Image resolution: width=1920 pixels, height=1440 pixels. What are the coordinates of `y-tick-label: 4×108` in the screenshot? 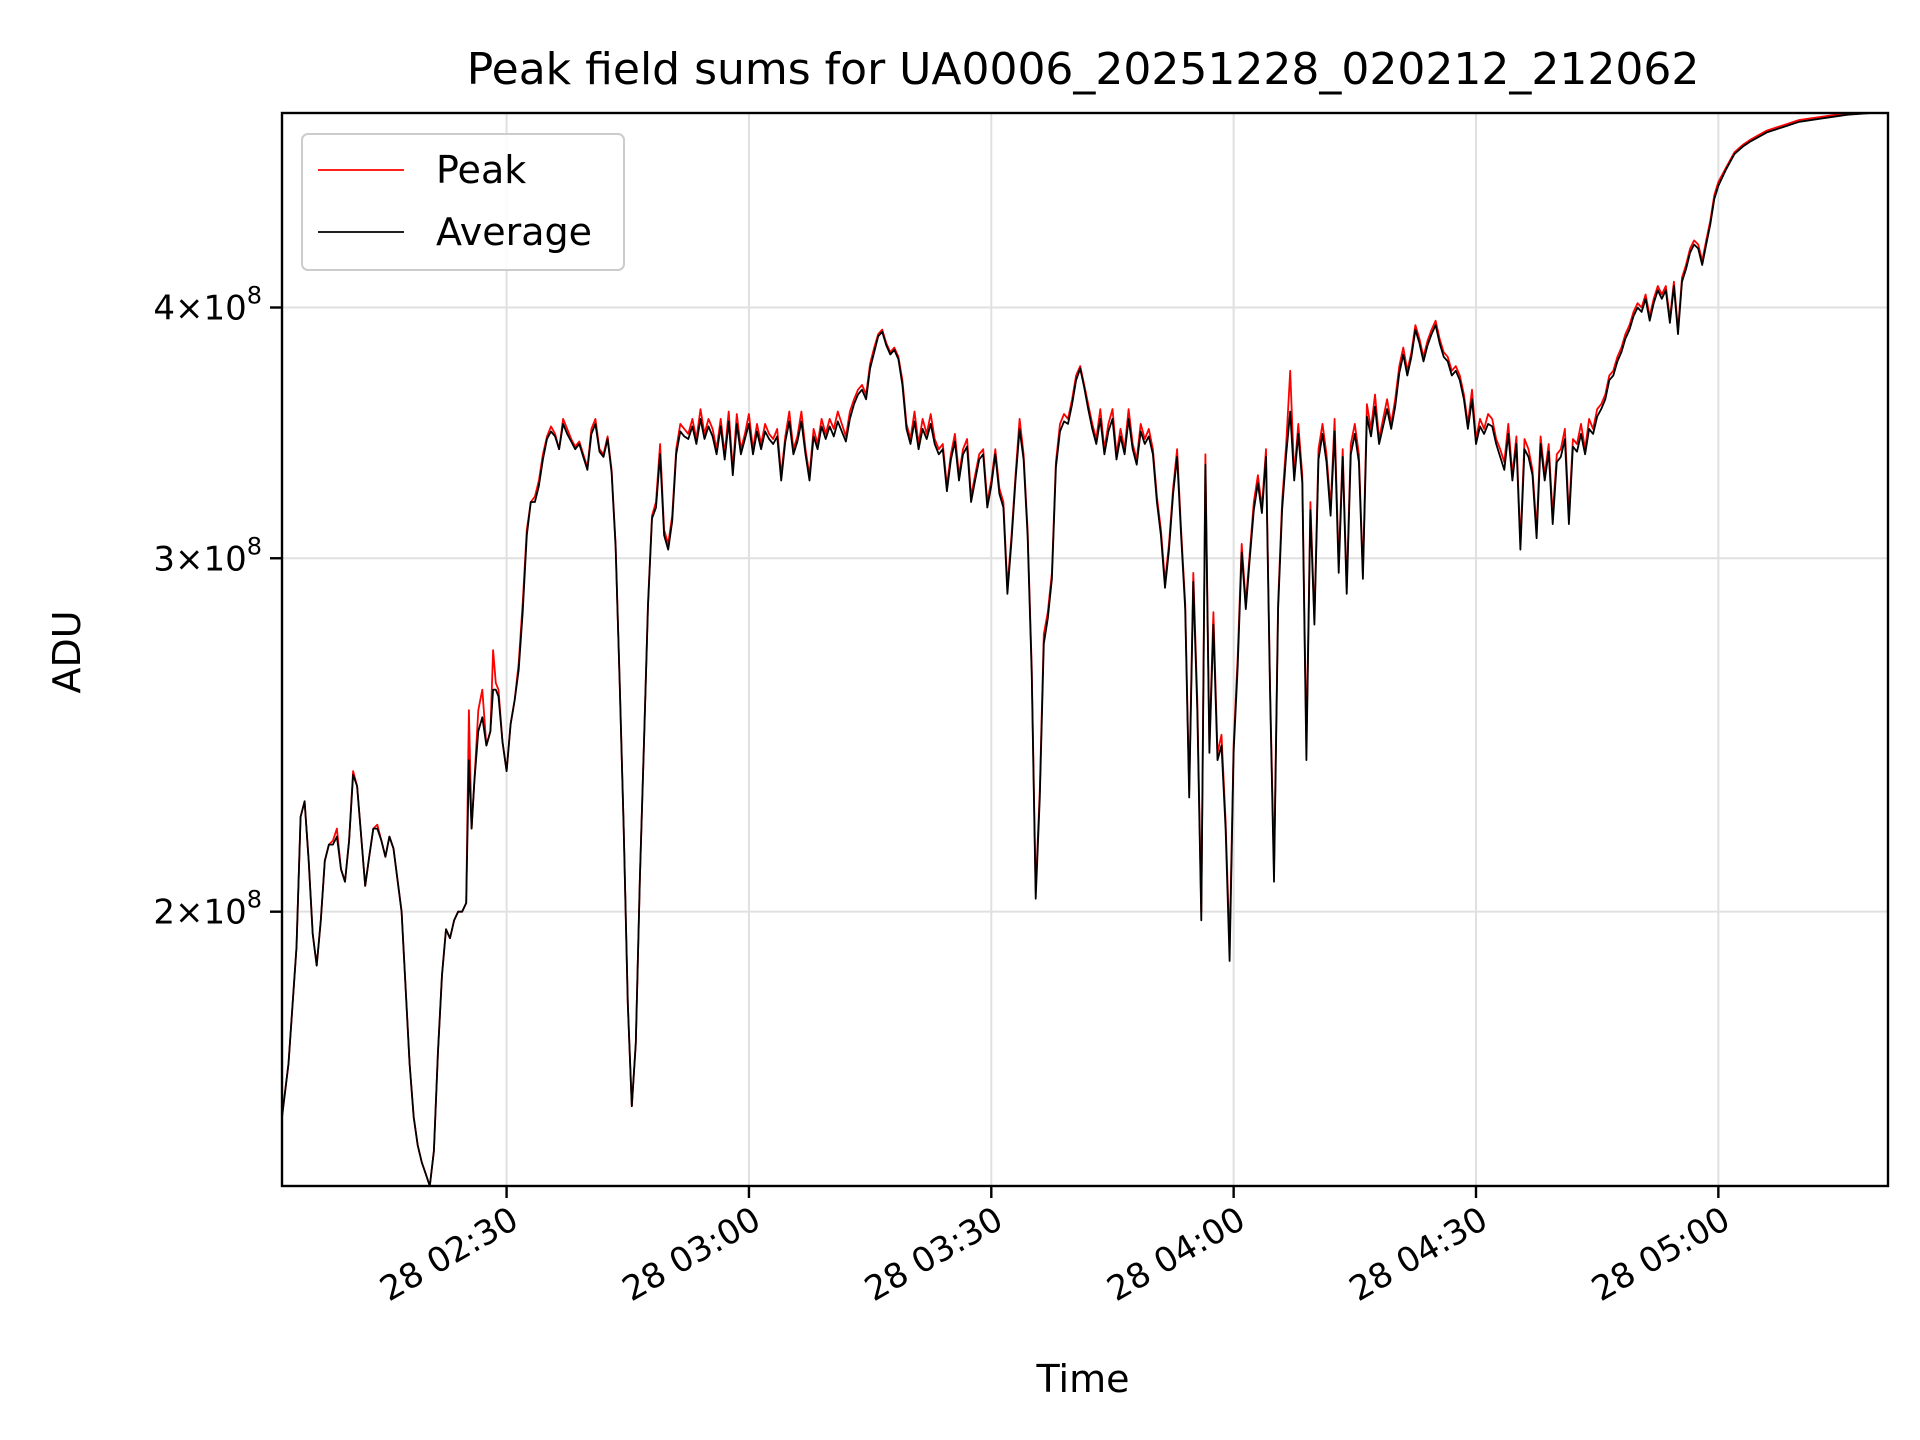 It's located at (207, 305).